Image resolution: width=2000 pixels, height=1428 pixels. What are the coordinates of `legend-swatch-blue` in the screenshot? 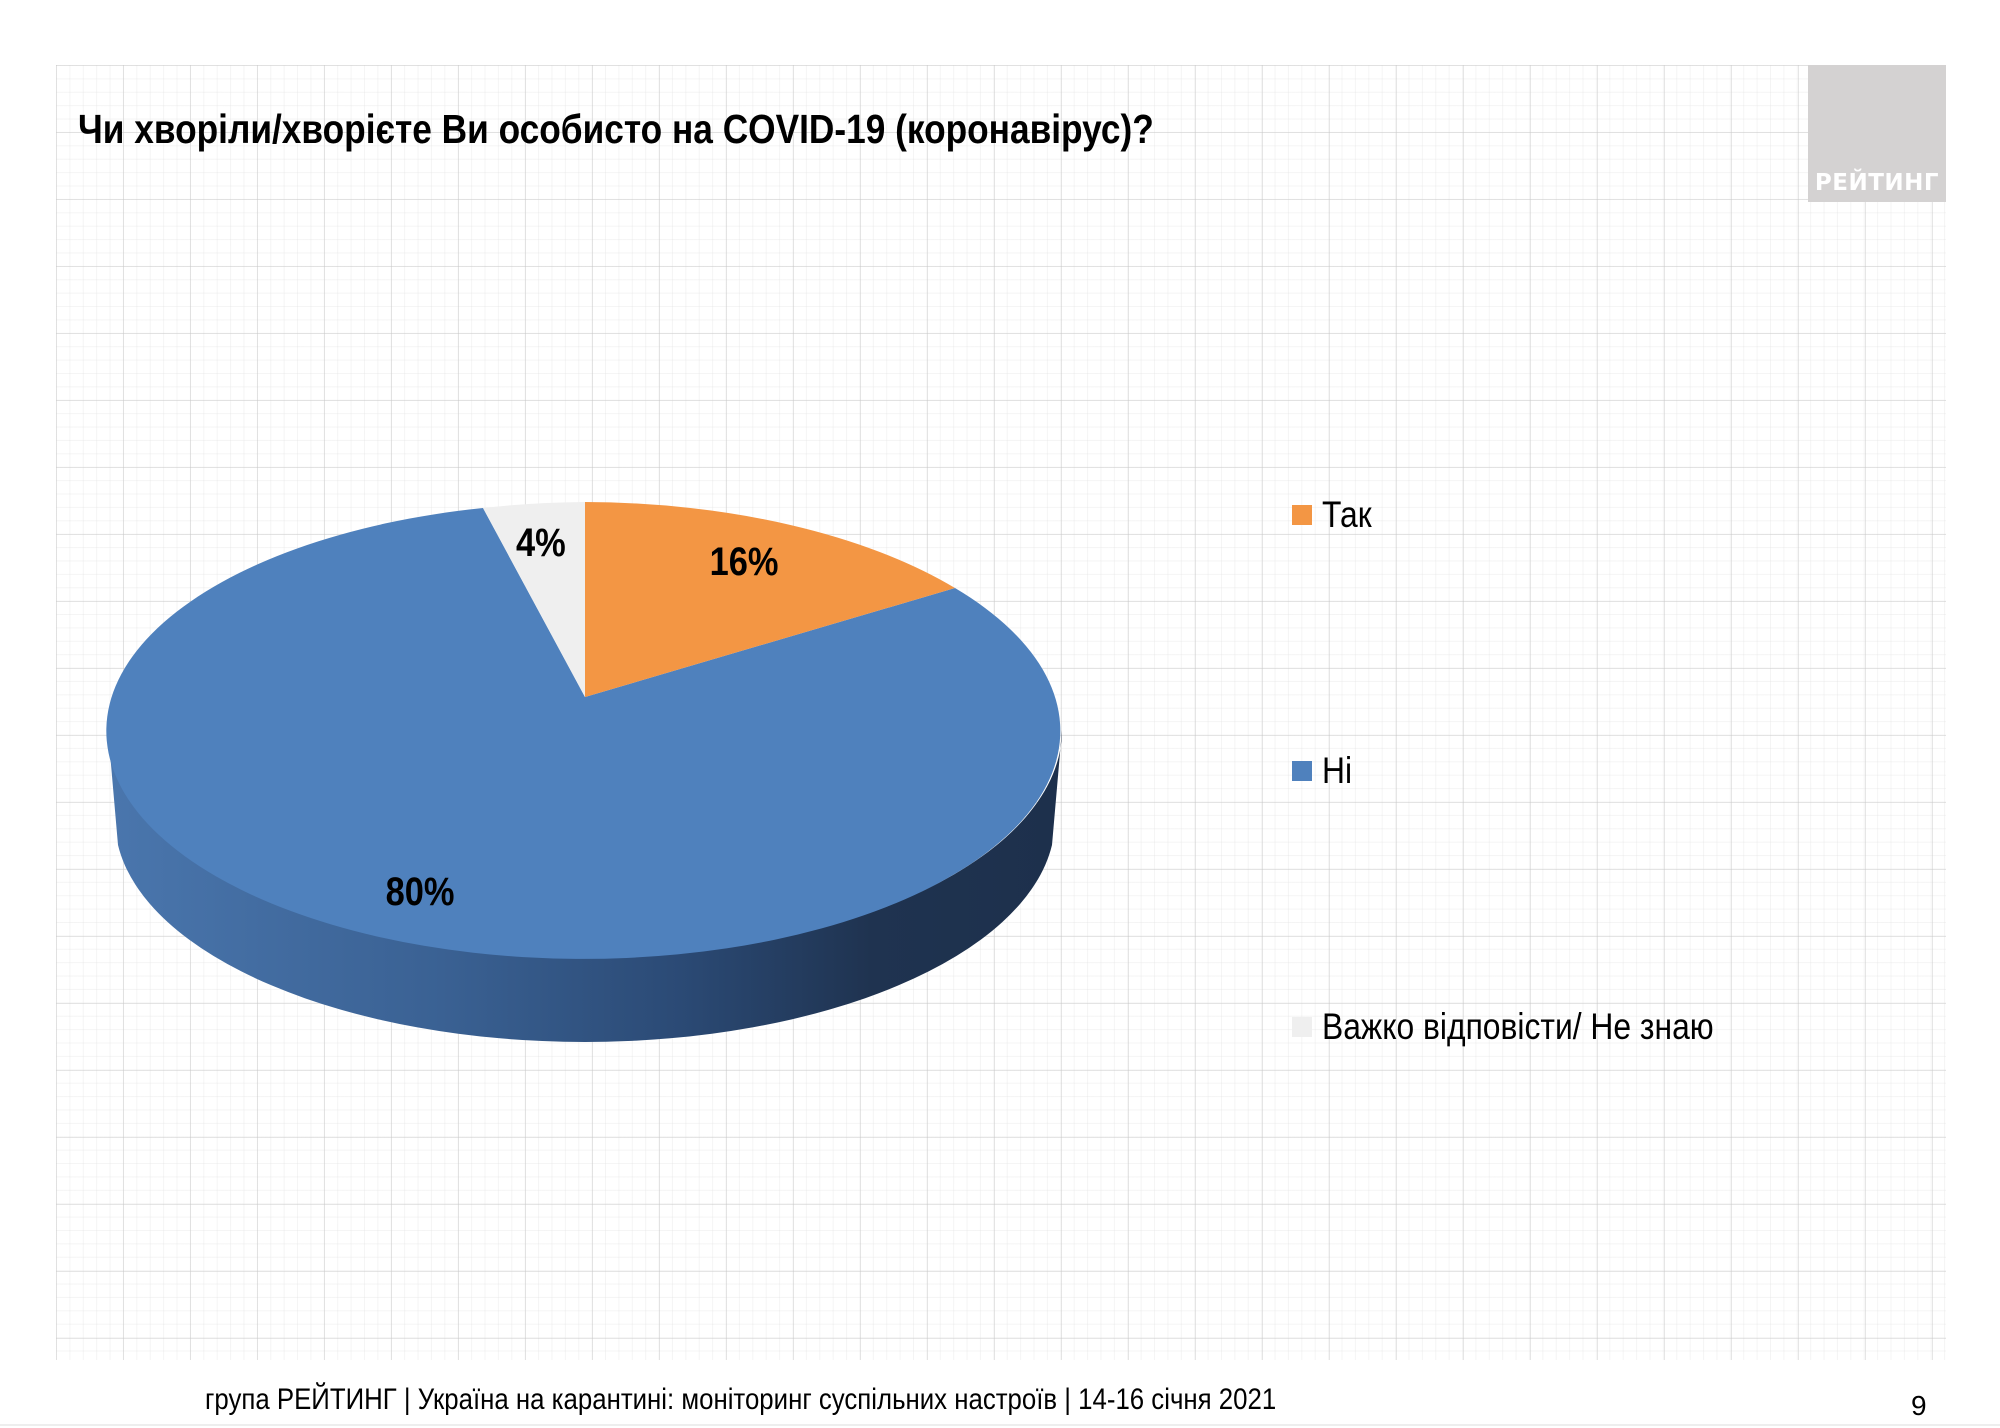 It's located at (1302, 771).